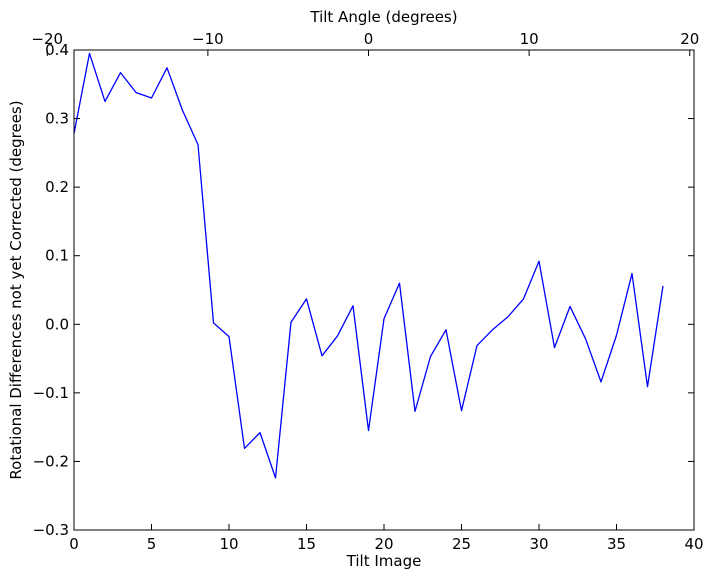 The width and height of the screenshot is (714, 584). What do you see at coordinates (51, 530) in the screenshot?
I see `y-tick-label: −0.3` at bounding box center [51, 530].